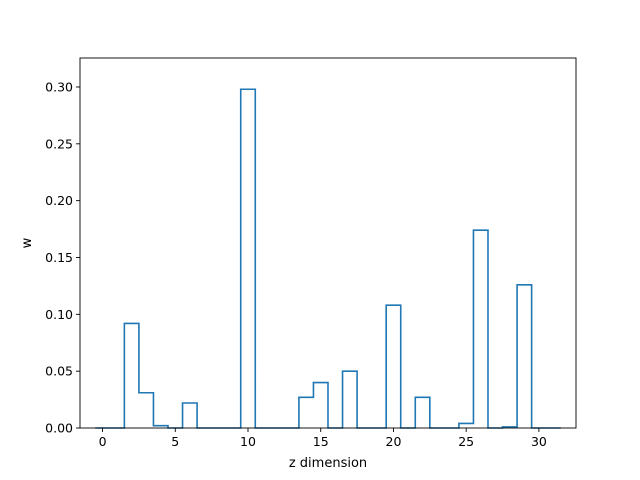 The height and width of the screenshot is (480, 640). I want to click on x-axis-ticks: 0 5 10 15 20 25 30, so click(323, 438).